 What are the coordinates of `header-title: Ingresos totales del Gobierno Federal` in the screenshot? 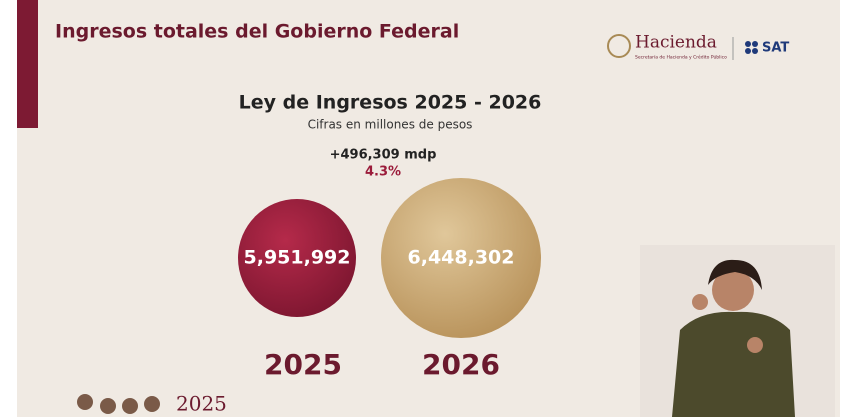 It's located at (257, 32).